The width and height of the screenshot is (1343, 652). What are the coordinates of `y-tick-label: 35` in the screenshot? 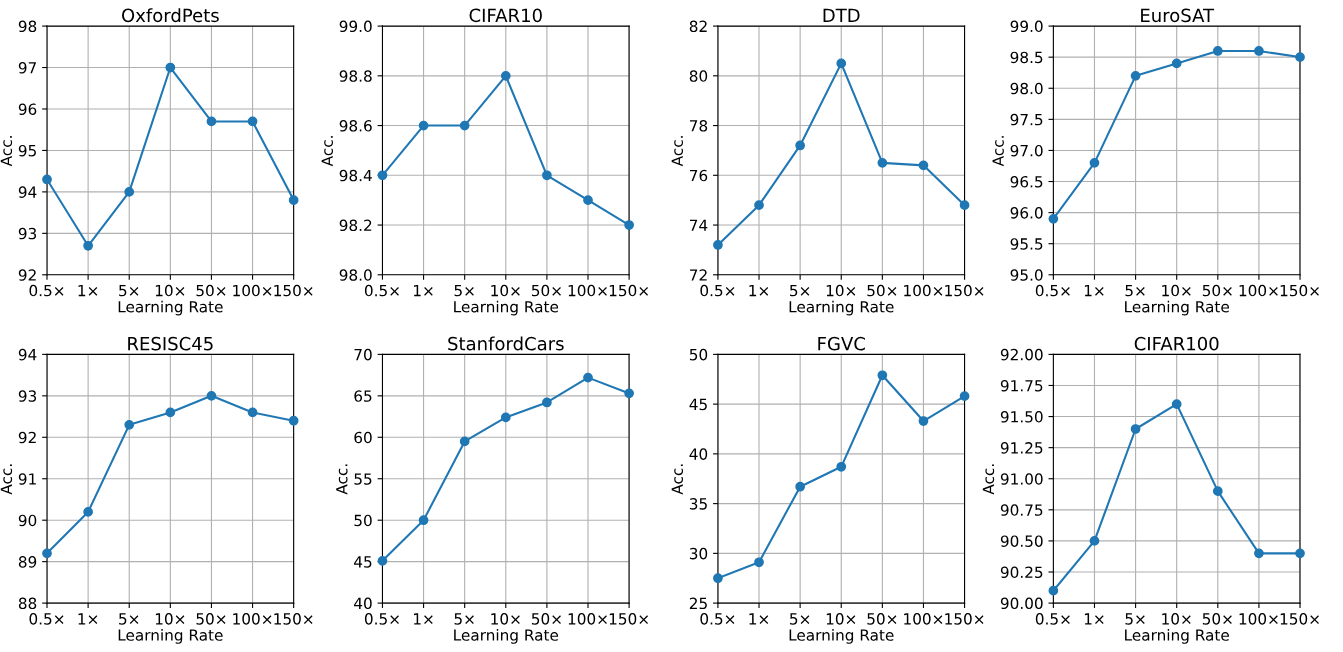 It's located at (698, 504).